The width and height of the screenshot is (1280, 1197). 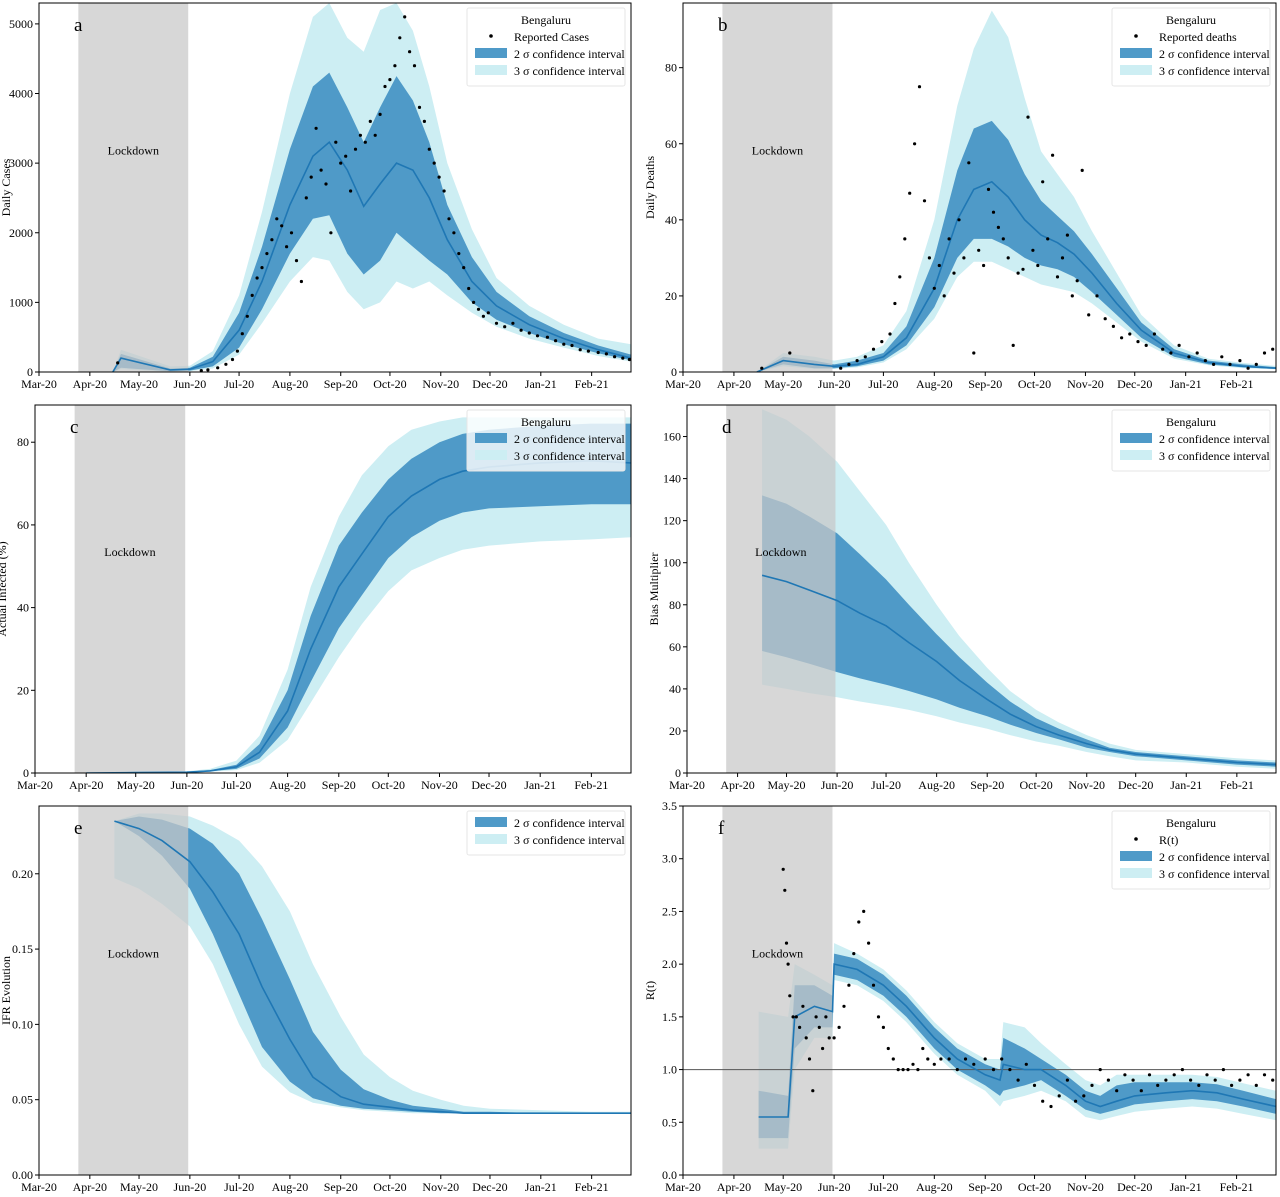 I want to click on x-tick-label: Oct-20, so click(x=1035, y=785).